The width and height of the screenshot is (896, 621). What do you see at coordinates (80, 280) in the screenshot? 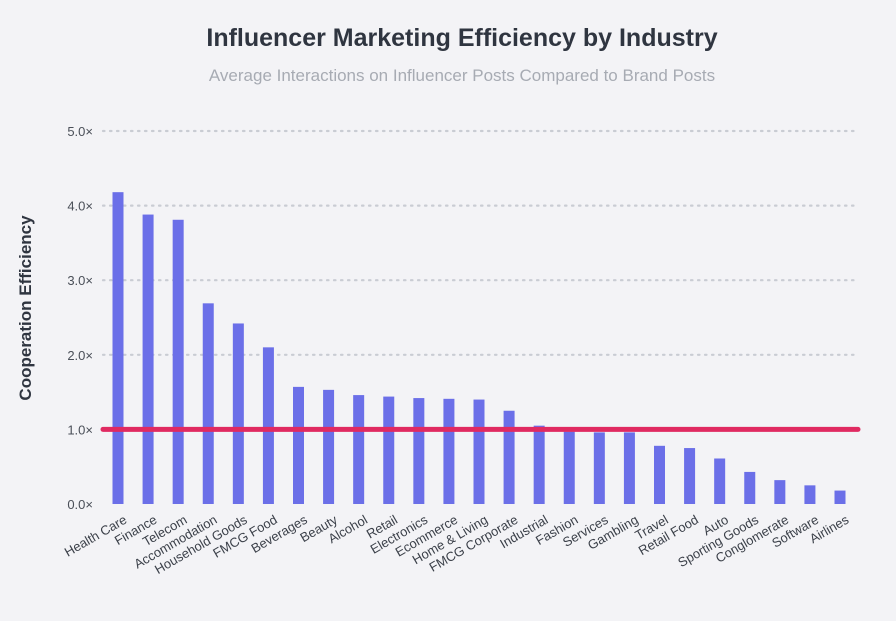
I see `y-tick-label: 3.0×` at bounding box center [80, 280].